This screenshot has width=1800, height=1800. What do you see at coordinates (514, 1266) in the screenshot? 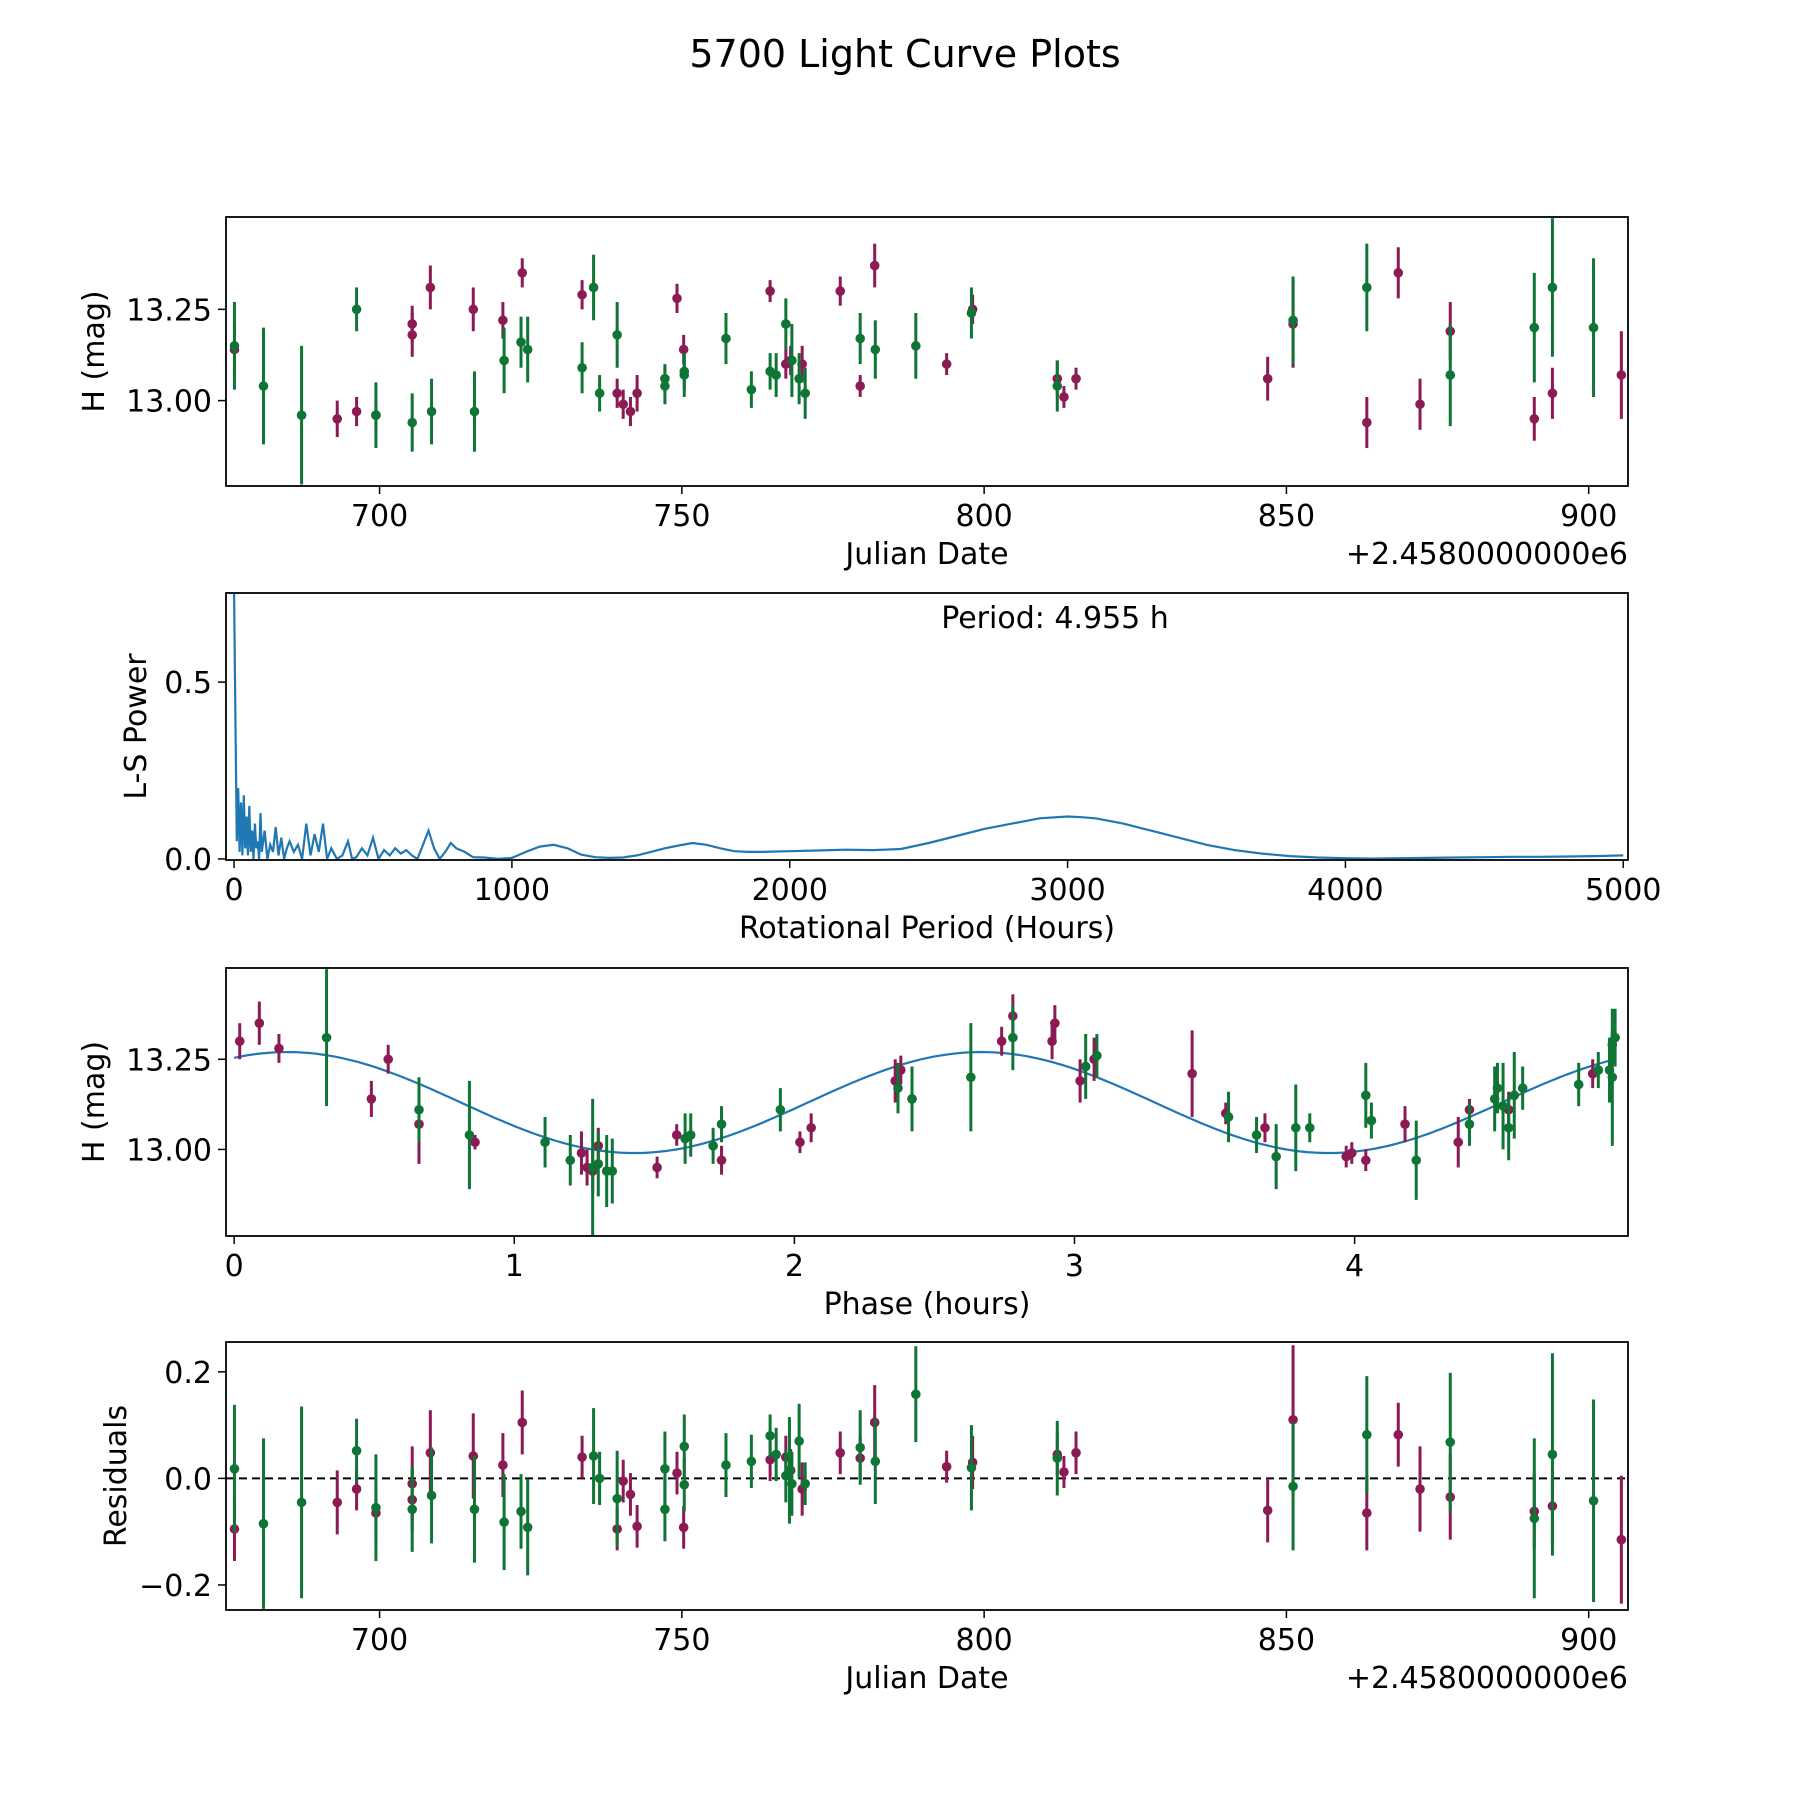
I see `x-tick-label: 1` at bounding box center [514, 1266].